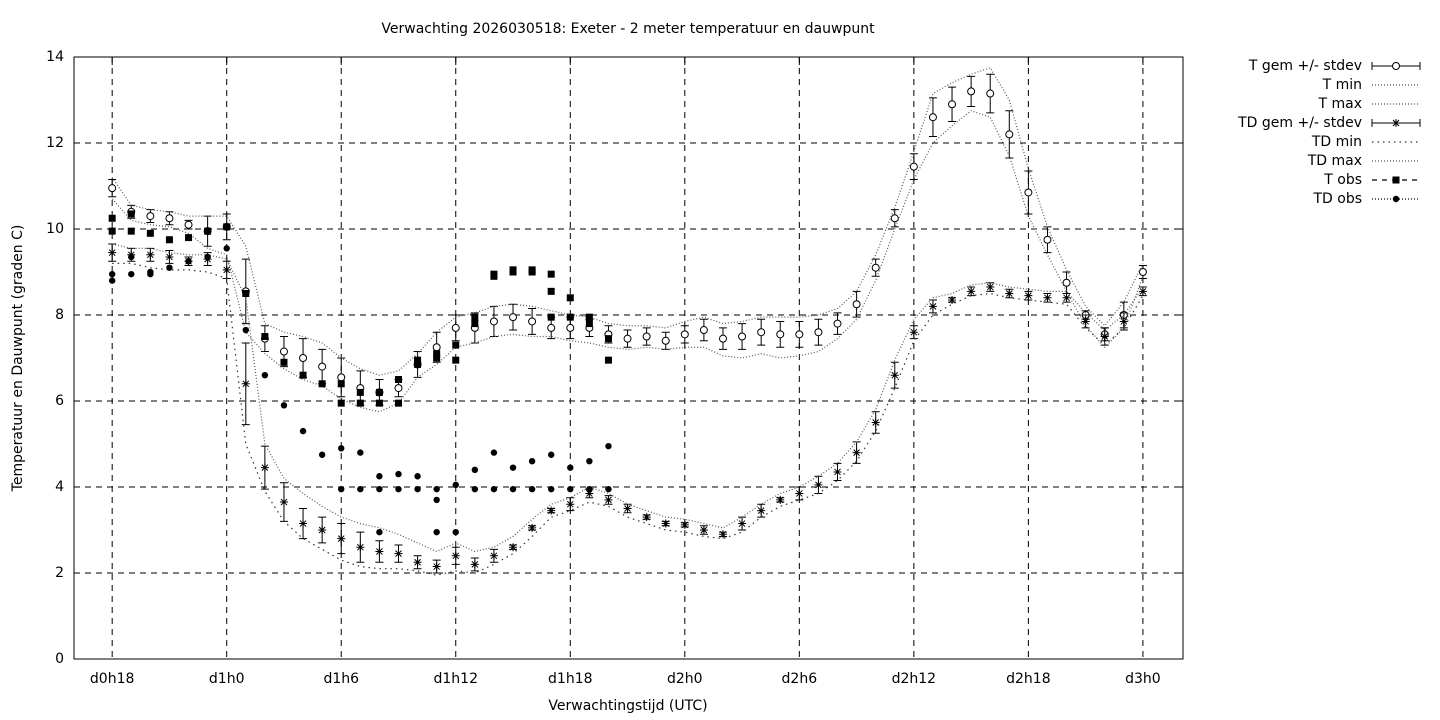 Image resolution: width=1440 pixels, height=720 pixels. What do you see at coordinates (1028, 679) in the screenshot?
I see `x-tick-label: d2h18` at bounding box center [1028, 679].